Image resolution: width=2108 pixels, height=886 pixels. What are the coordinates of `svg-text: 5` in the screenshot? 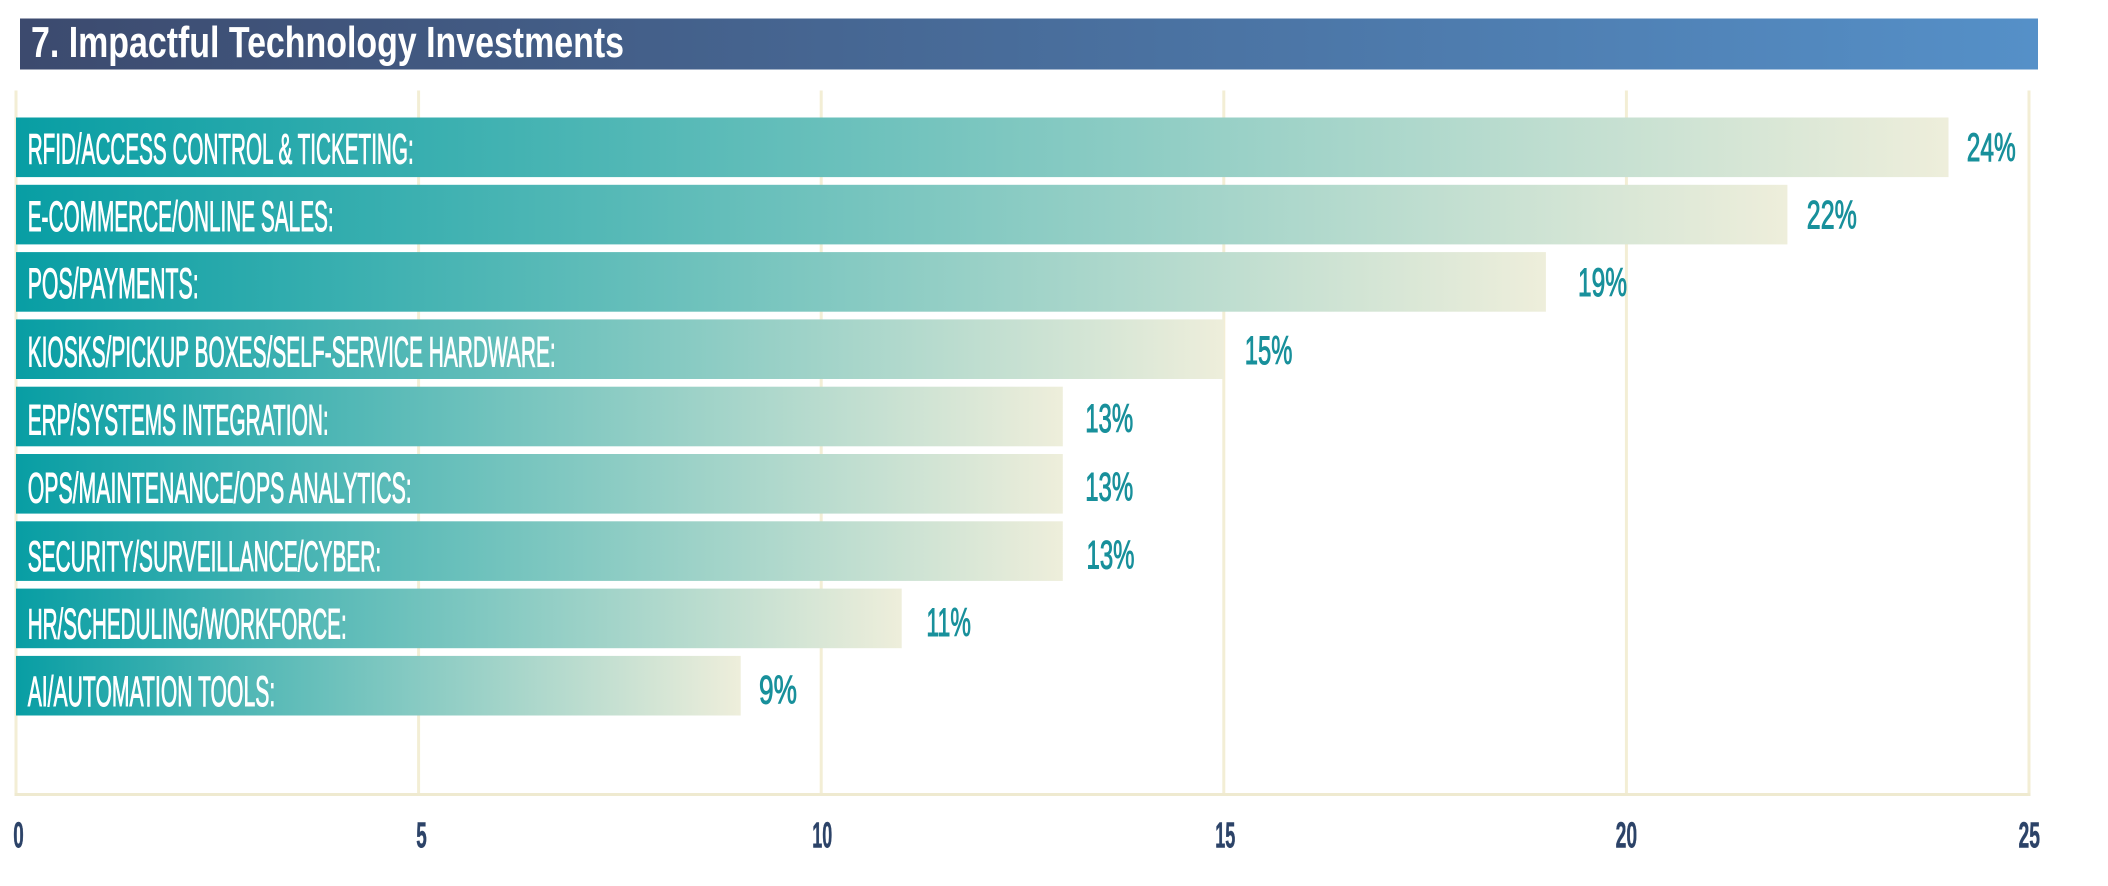 It's located at (421, 835).